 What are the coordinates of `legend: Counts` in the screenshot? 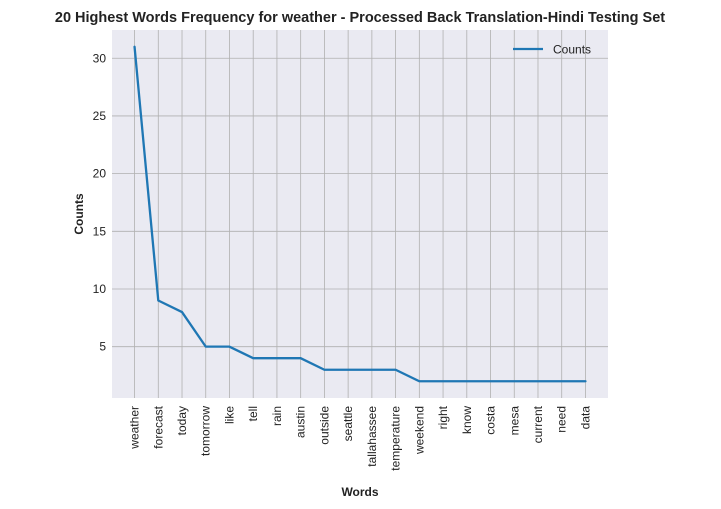 It's located at (552, 50).